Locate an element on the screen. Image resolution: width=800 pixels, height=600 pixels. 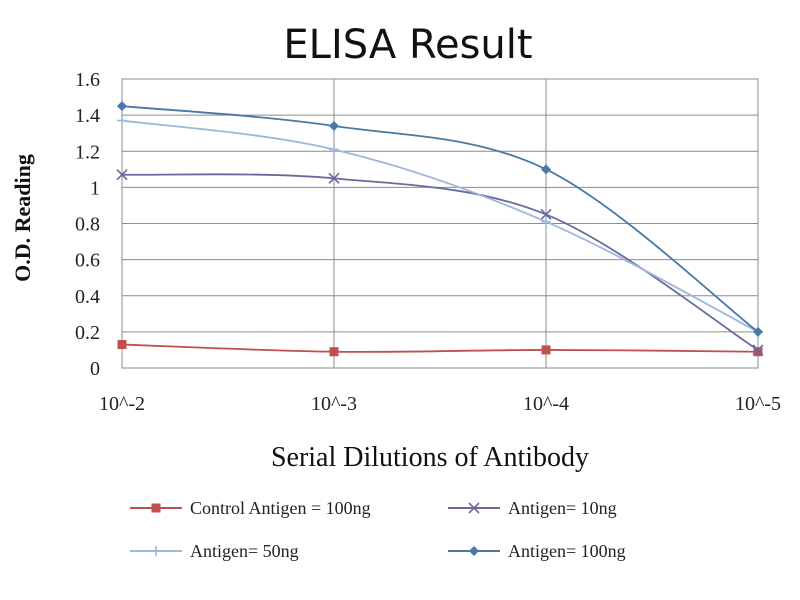
x-tick-label: 10^-4 is located at coordinates (546, 404).